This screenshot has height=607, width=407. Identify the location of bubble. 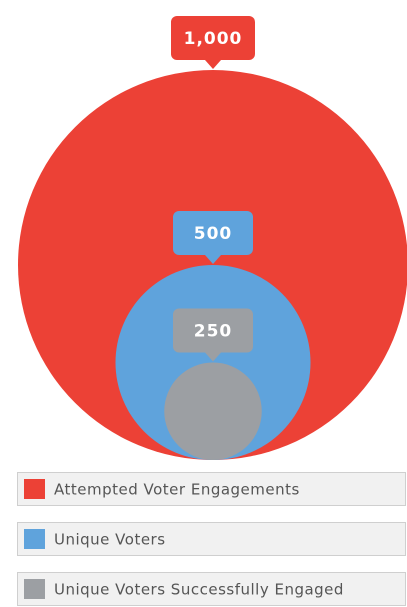
(213, 411).